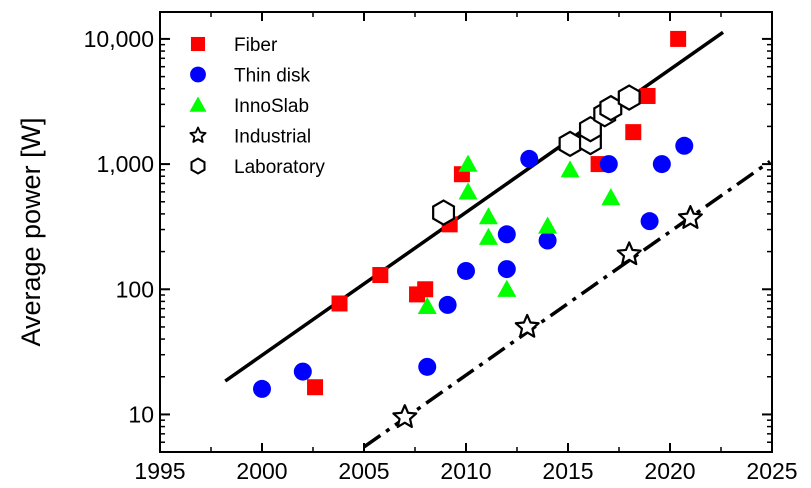 The image size is (811, 488). I want to click on x-tick-label: 2010, so click(465, 471).